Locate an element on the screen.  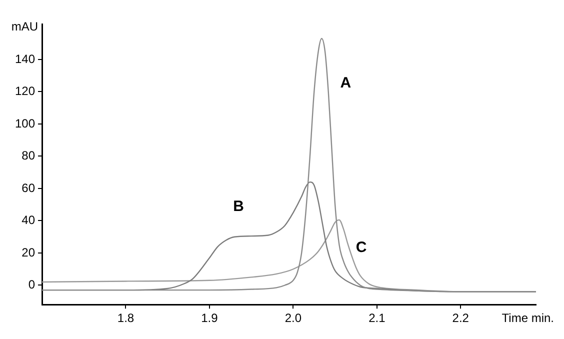
x-tick-label: 2.0 is located at coordinates (293, 318).